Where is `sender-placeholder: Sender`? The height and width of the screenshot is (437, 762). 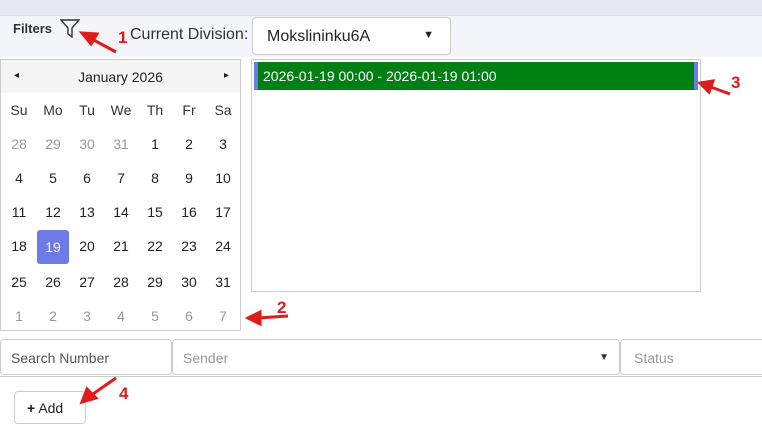 sender-placeholder: Sender is located at coordinates (206, 358).